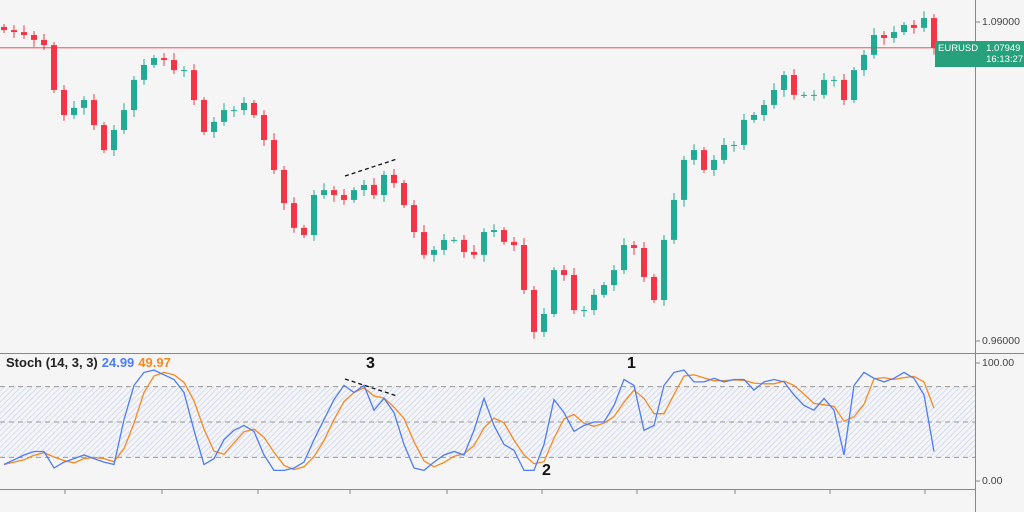 Image resolution: width=1024 pixels, height=512 pixels. What do you see at coordinates (1003, 48) in the screenshot?
I see `last-price: 1.07949` at bounding box center [1003, 48].